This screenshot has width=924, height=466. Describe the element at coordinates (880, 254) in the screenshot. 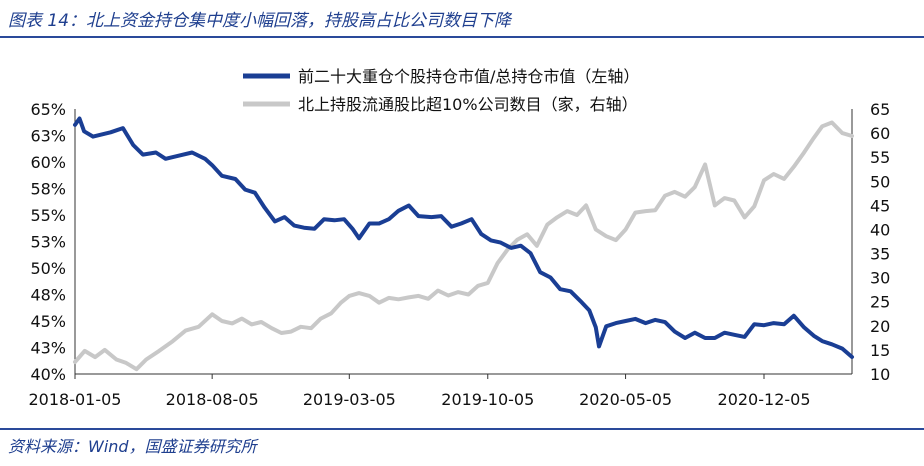

I see `right-tick-label: 35` at that location.